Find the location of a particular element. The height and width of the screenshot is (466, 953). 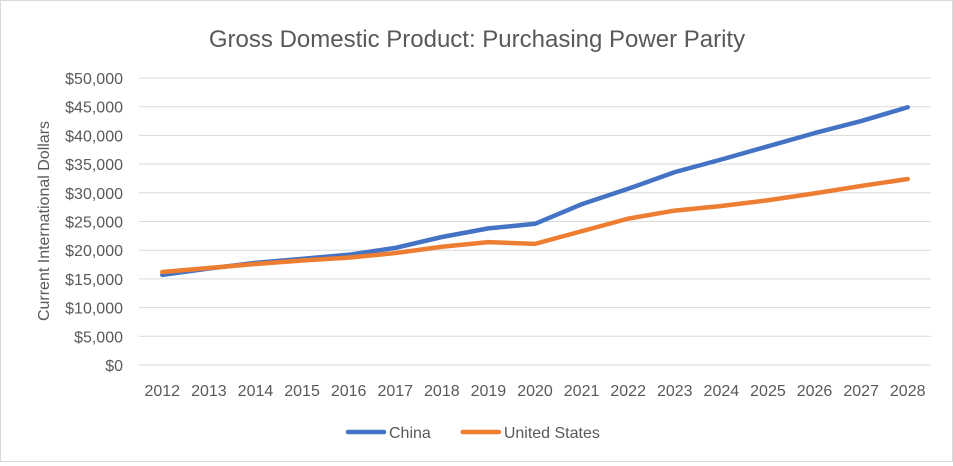

x-tick-label: 2026 is located at coordinates (815, 391).